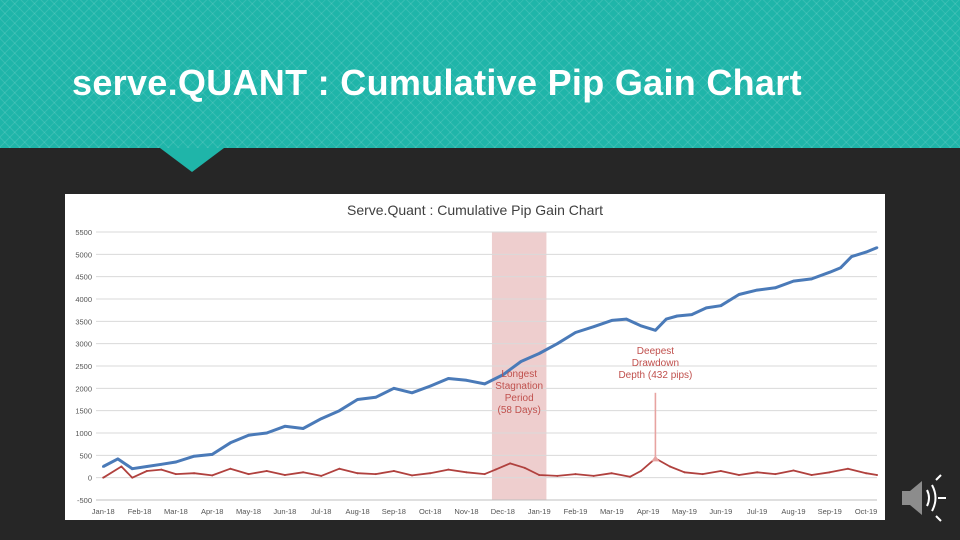  Describe the element at coordinates (655, 363) in the screenshot. I see `annotation-text-line: Drawdown` at that location.